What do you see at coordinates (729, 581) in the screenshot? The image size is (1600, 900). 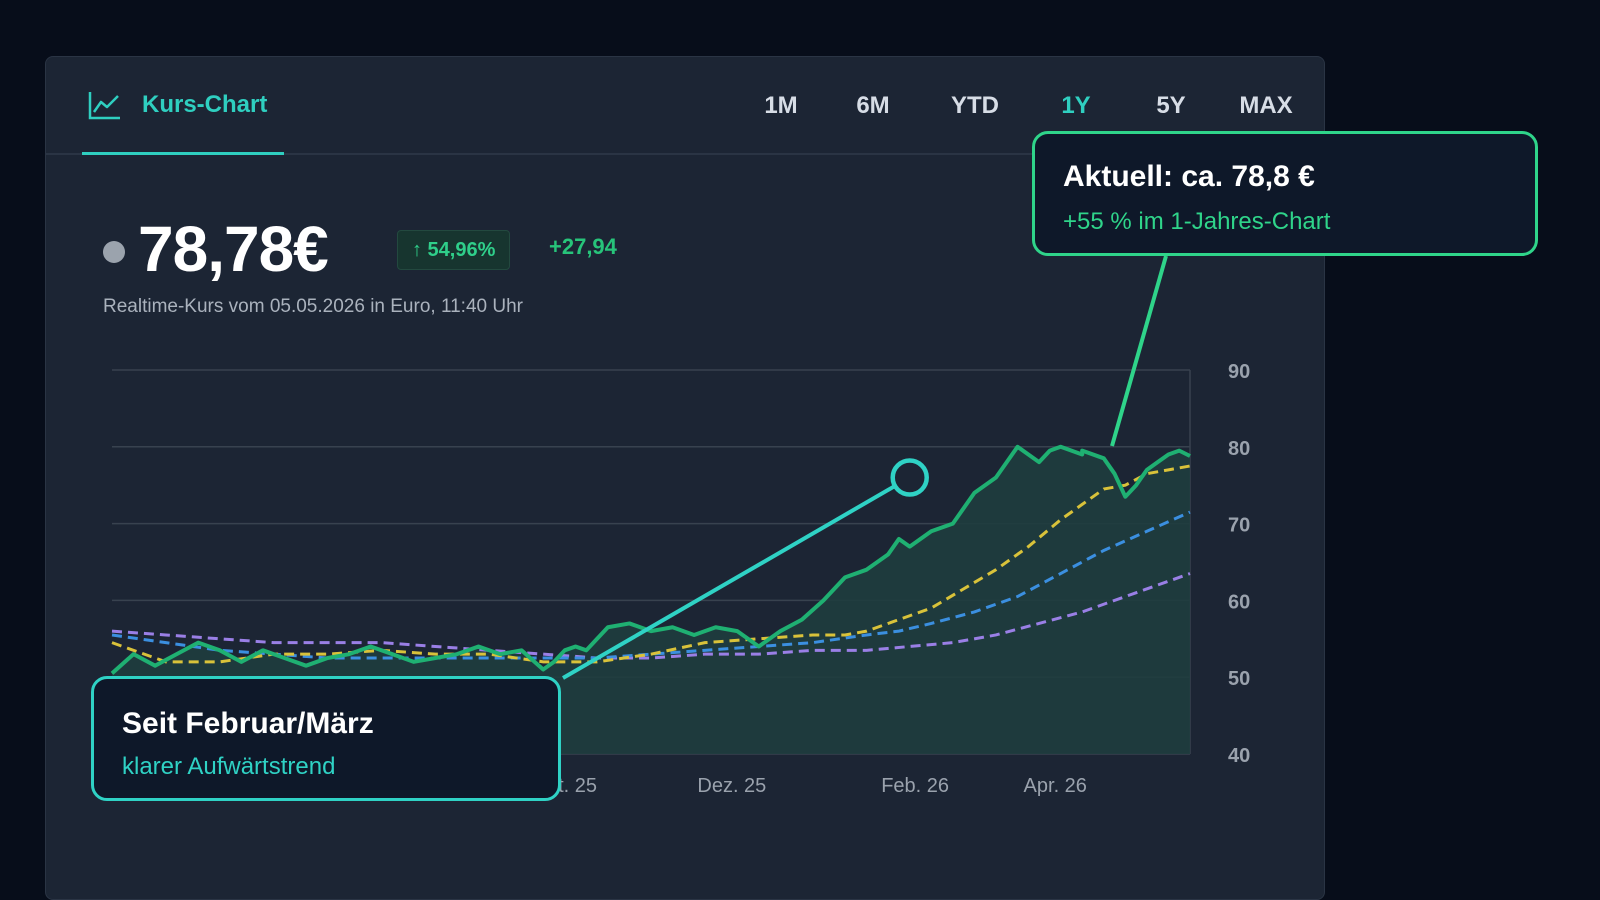 I see `callout-trend-connector` at bounding box center [729, 581].